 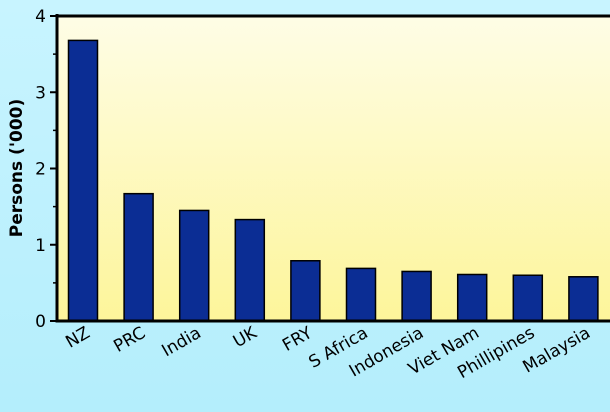 What do you see at coordinates (583, 299) in the screenshot?
I see `bar-malaysia` at bounding box center [583, 299].